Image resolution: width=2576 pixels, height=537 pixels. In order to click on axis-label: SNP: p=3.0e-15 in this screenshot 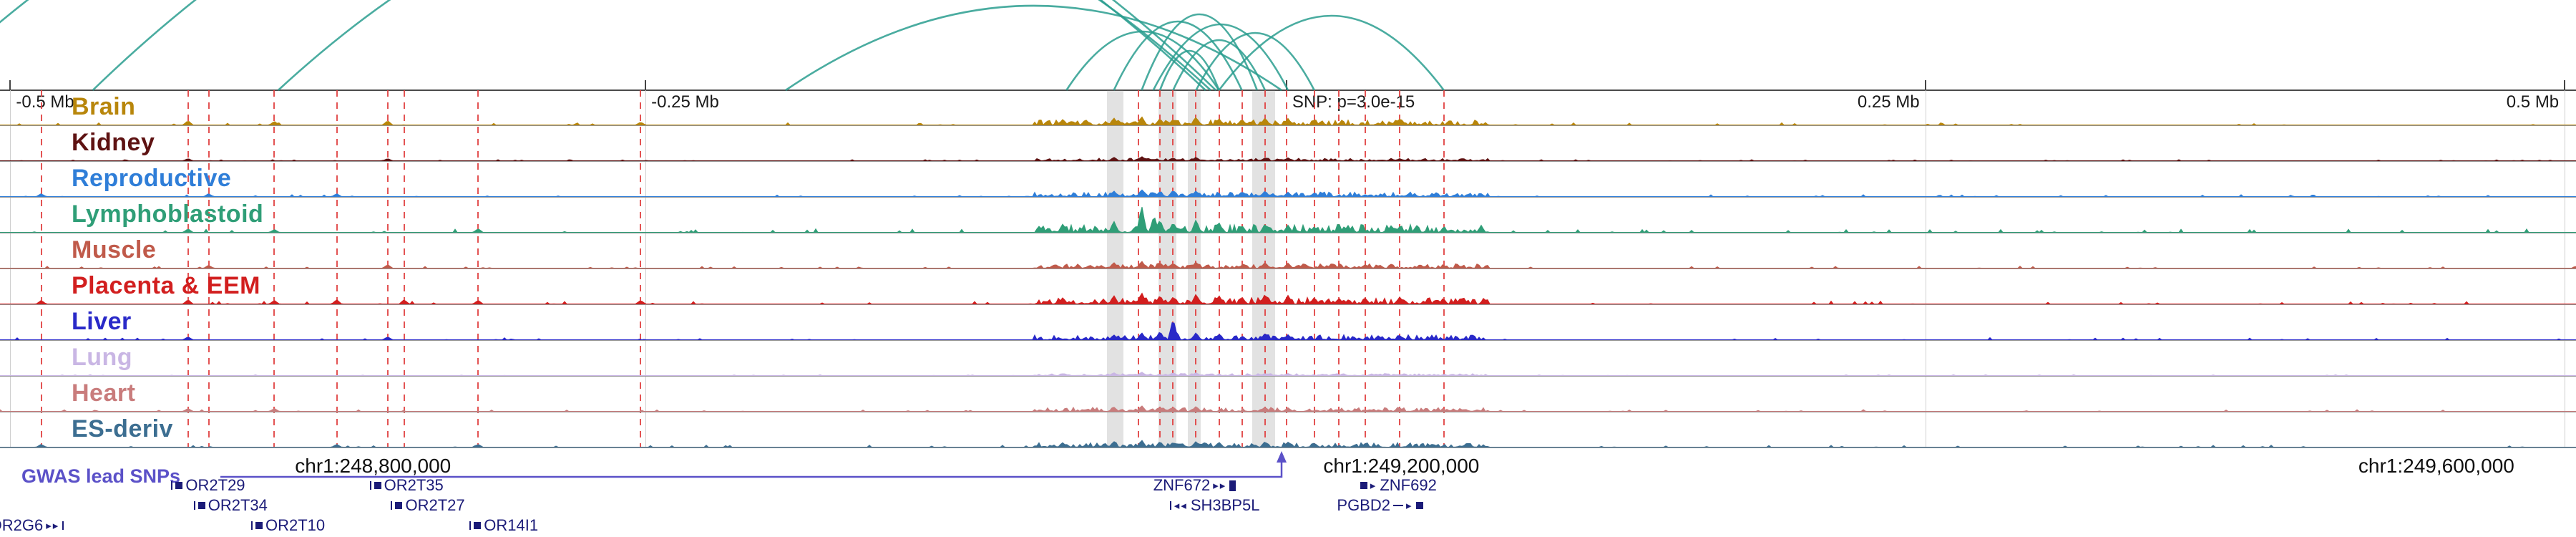, I will do `click(1353, 102)`.